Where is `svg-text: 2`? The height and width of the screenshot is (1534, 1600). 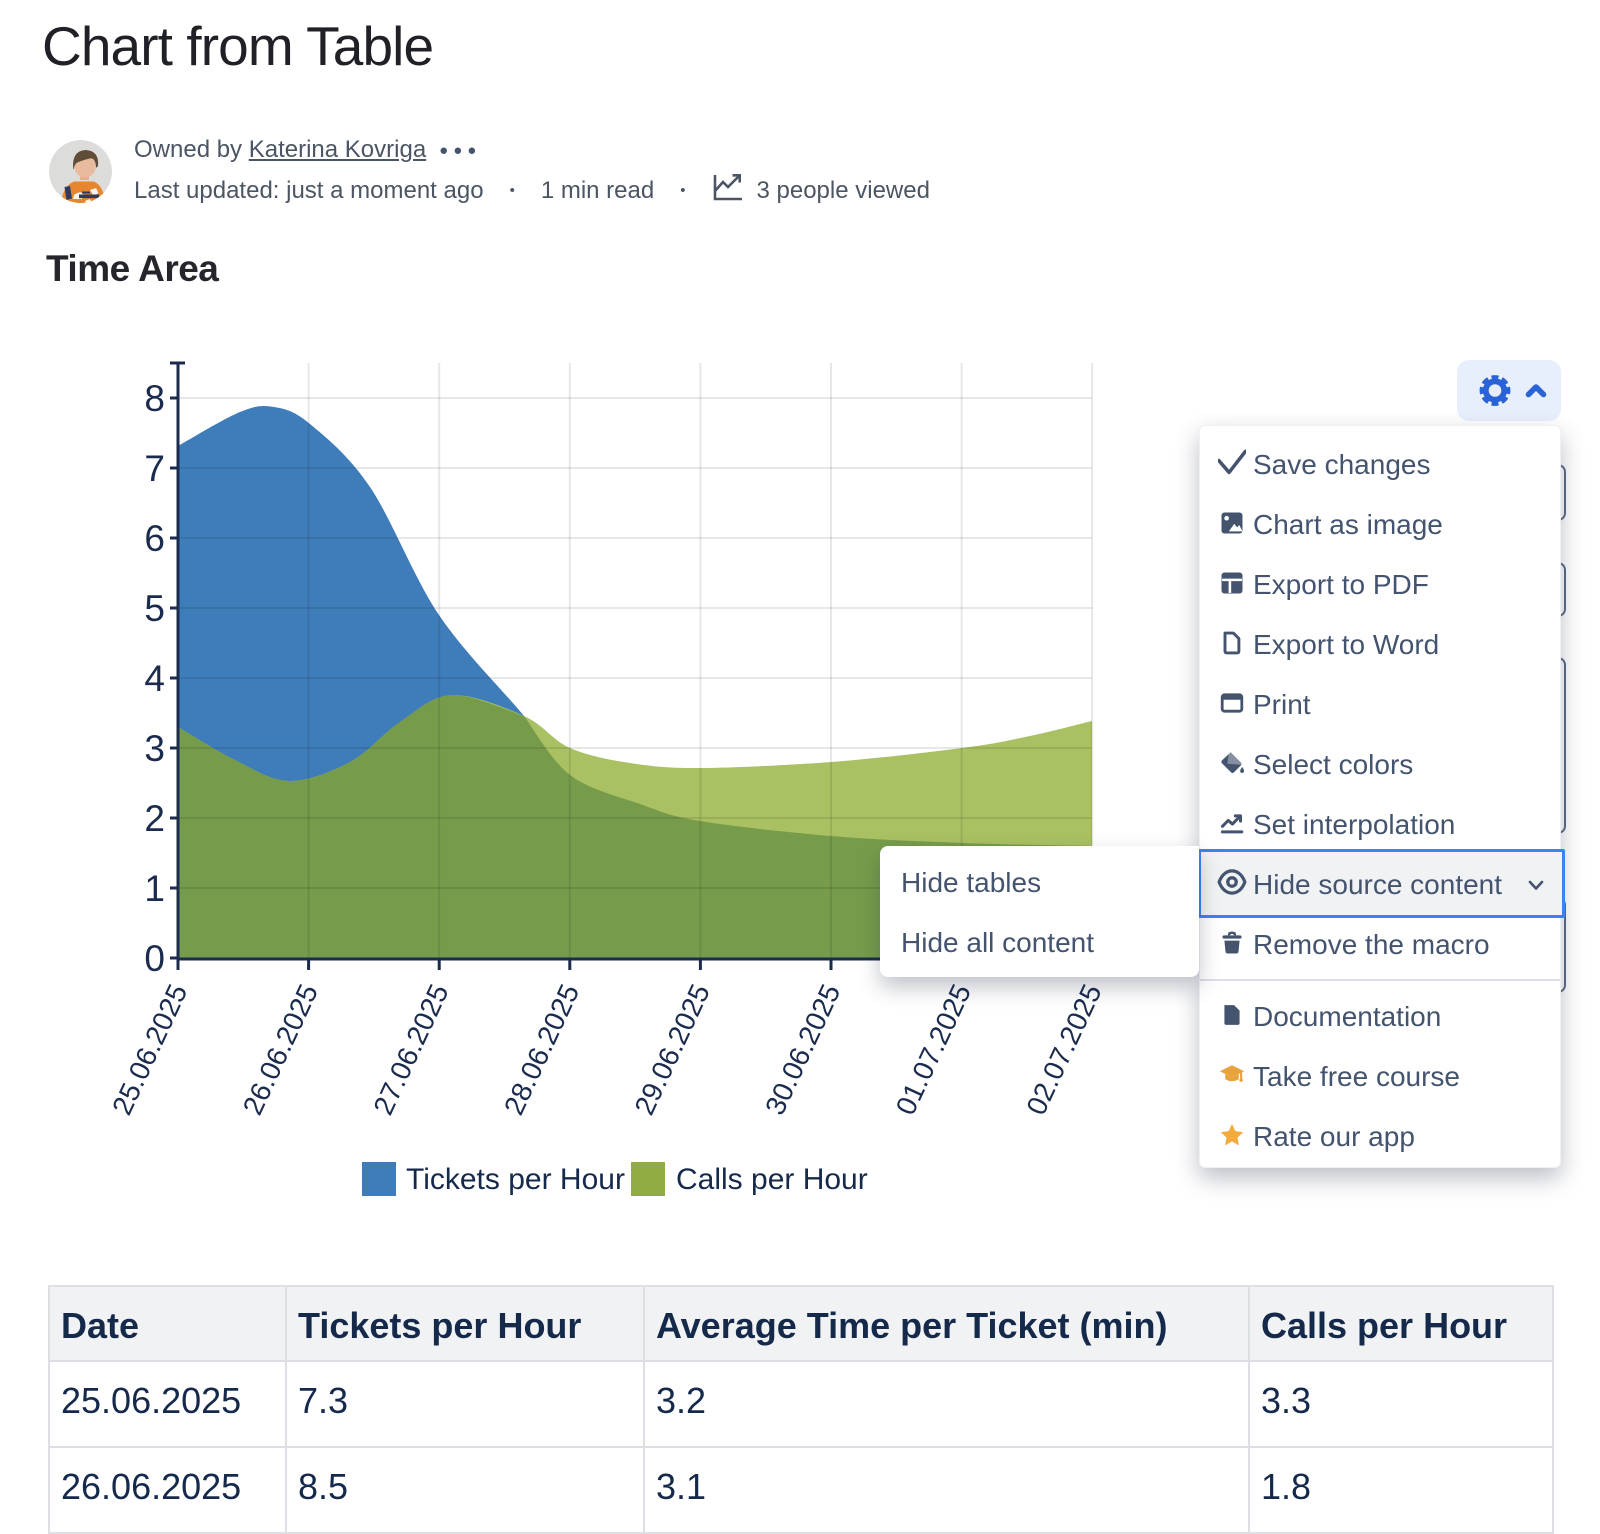 svg-text: 2 is located at coordinates (154, 818).